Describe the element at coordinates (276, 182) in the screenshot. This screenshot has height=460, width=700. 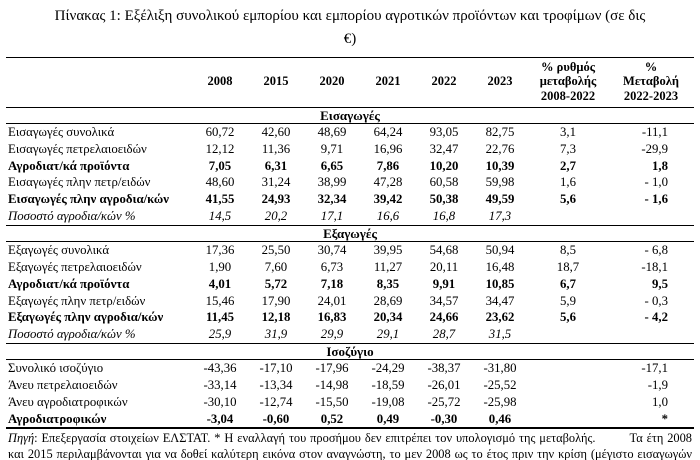
I see `cell-2015: 31,24` at that location.